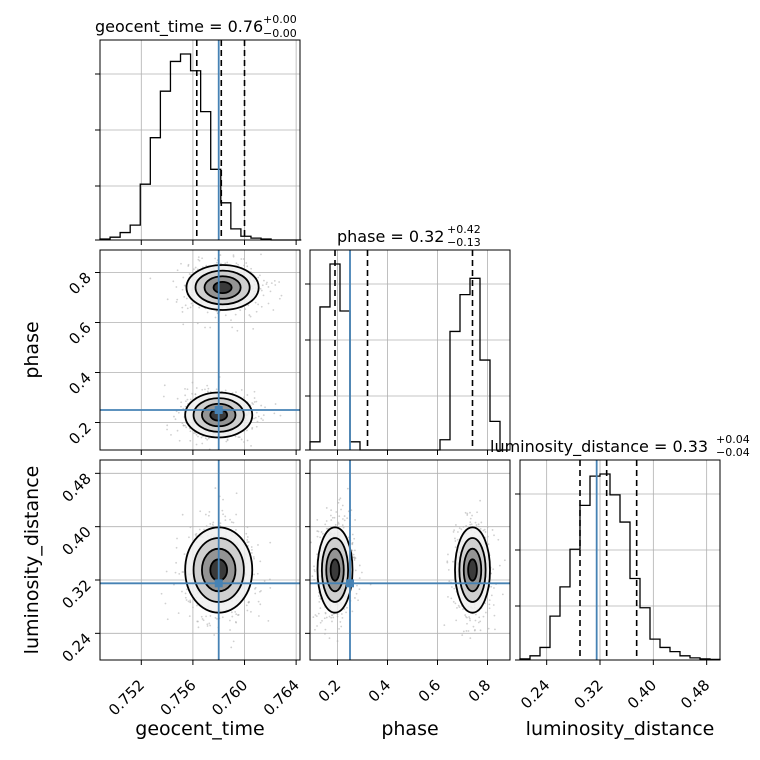  Describe the element at coordinates (464, 242) in the screenshot. I see `title-phase-minus: −0.13` at that location.